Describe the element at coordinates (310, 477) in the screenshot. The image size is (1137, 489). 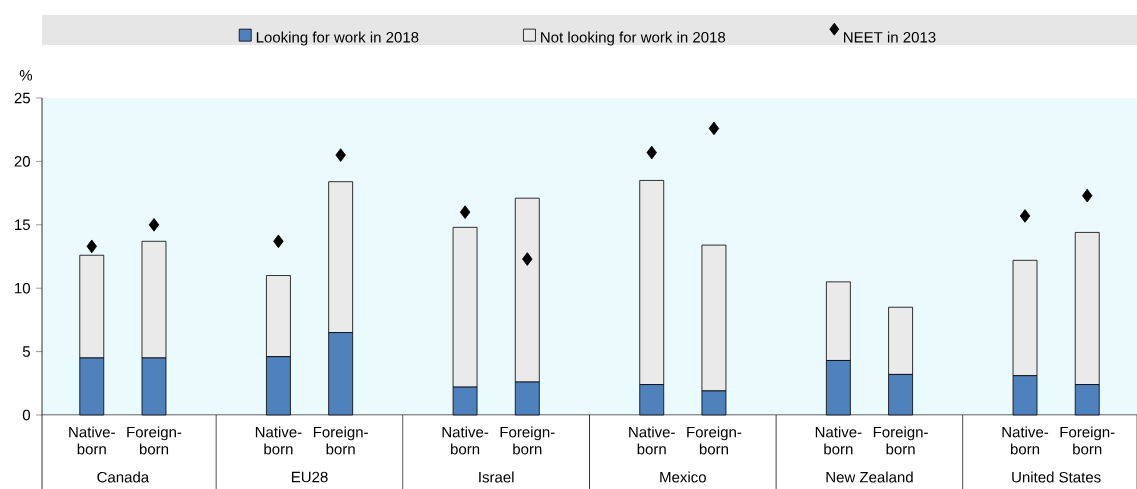
I see `text: EU28` at that location.